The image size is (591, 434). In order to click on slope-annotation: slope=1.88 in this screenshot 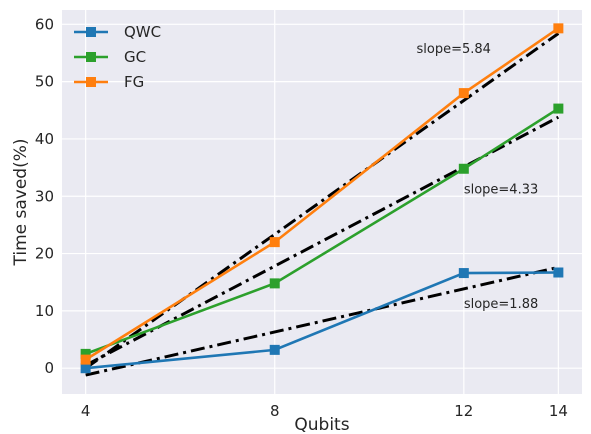, I will do `click(501, 304)`.